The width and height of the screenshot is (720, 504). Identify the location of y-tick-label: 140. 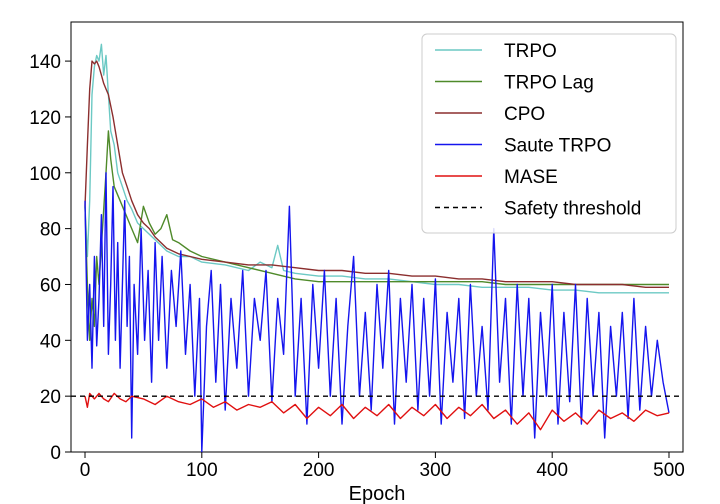
(45, 62).